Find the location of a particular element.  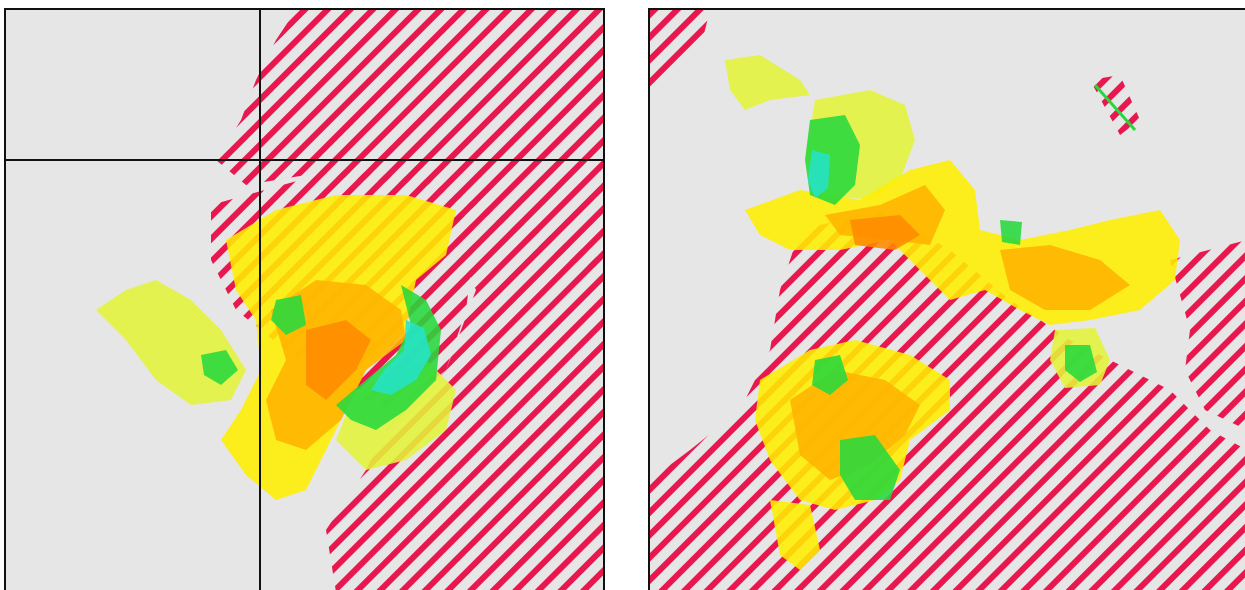

echo-green-east is located at coordinates (388, 357).